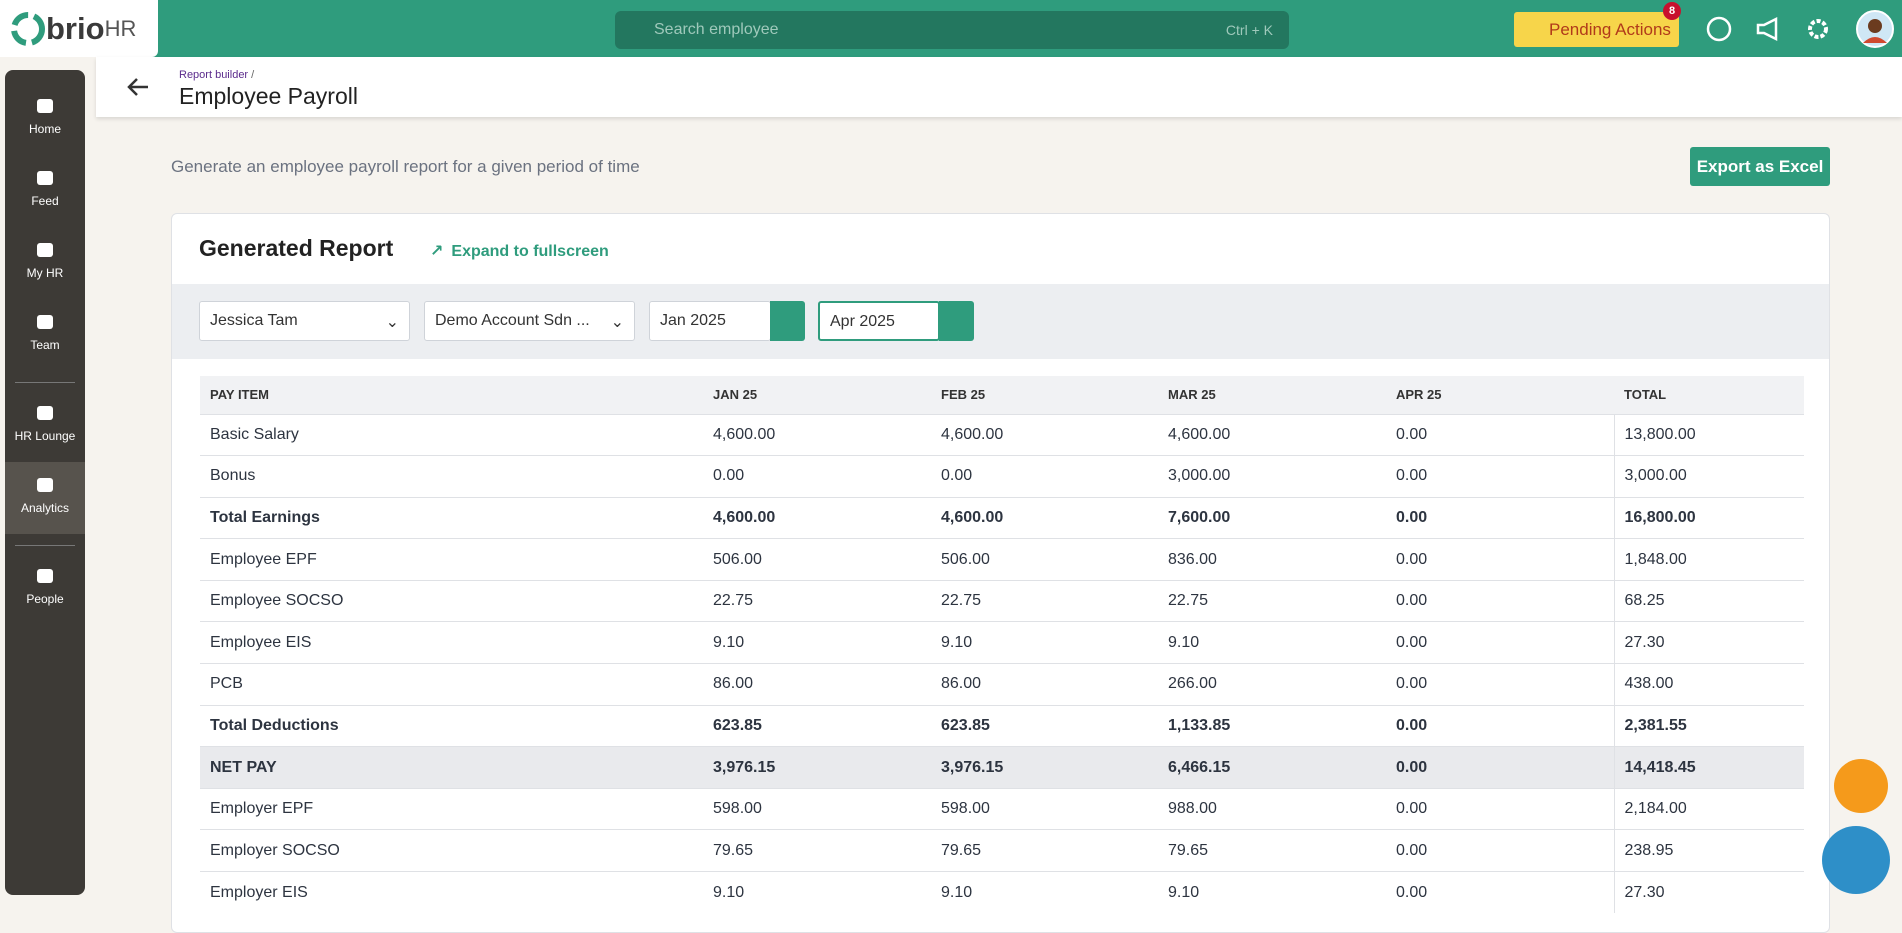 This screenshot has height=933, width=1902. I want to click on table-cell: 623.85, so click(1044, 725).